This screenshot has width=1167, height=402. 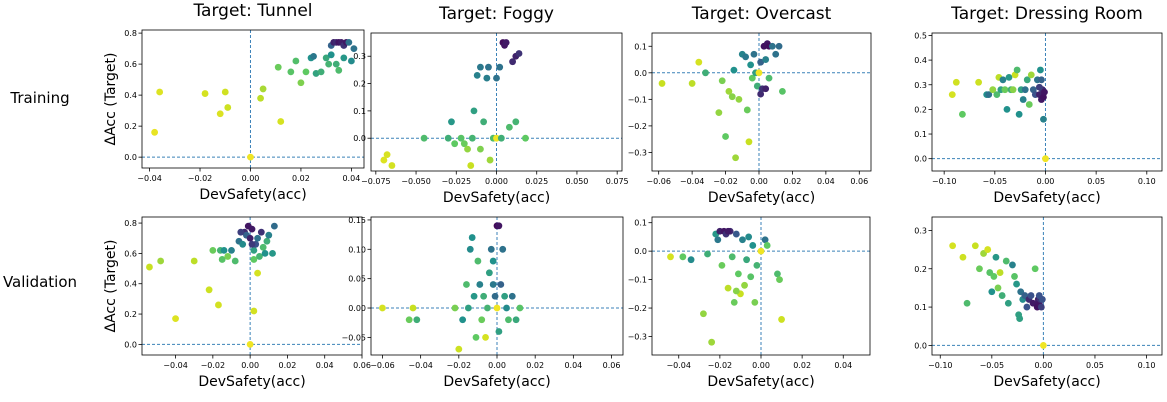 What do you see at coordinates (536, 181) in the screenshot?
I see `x-tick-label: 0.025` at bounding box center [536, 181].